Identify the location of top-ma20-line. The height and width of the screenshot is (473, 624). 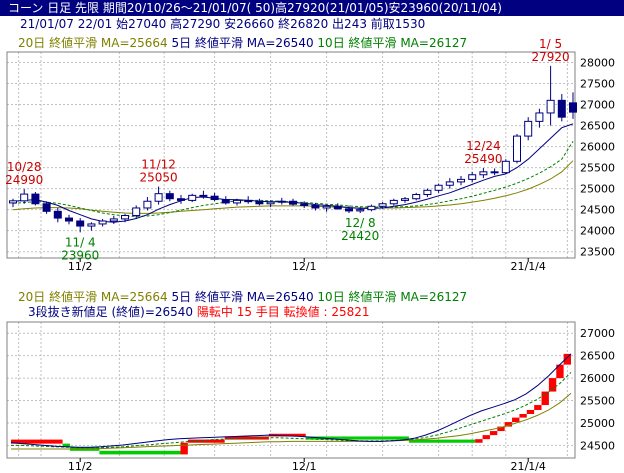
(293, 187).